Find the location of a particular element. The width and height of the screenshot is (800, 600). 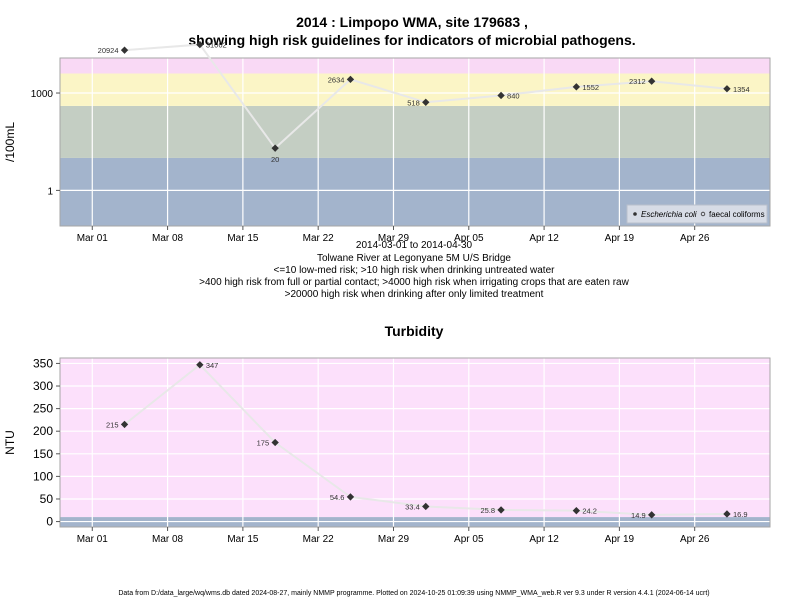

turbidity-title: Turbidity is located at coordinates (414, 331).